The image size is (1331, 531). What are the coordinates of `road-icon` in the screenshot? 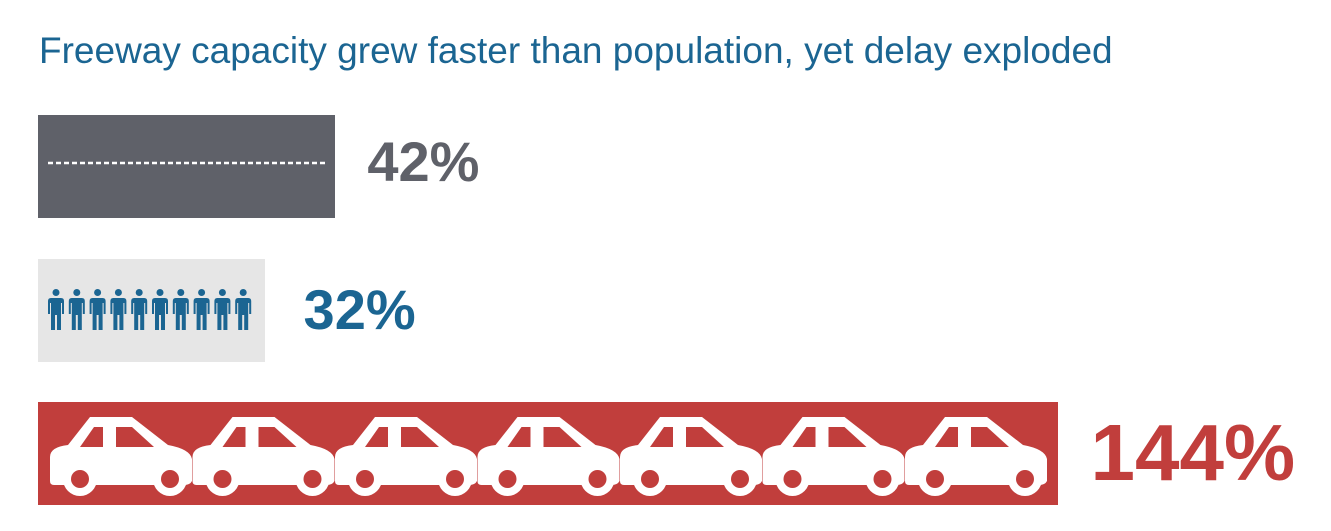 It's located at (187, 163).